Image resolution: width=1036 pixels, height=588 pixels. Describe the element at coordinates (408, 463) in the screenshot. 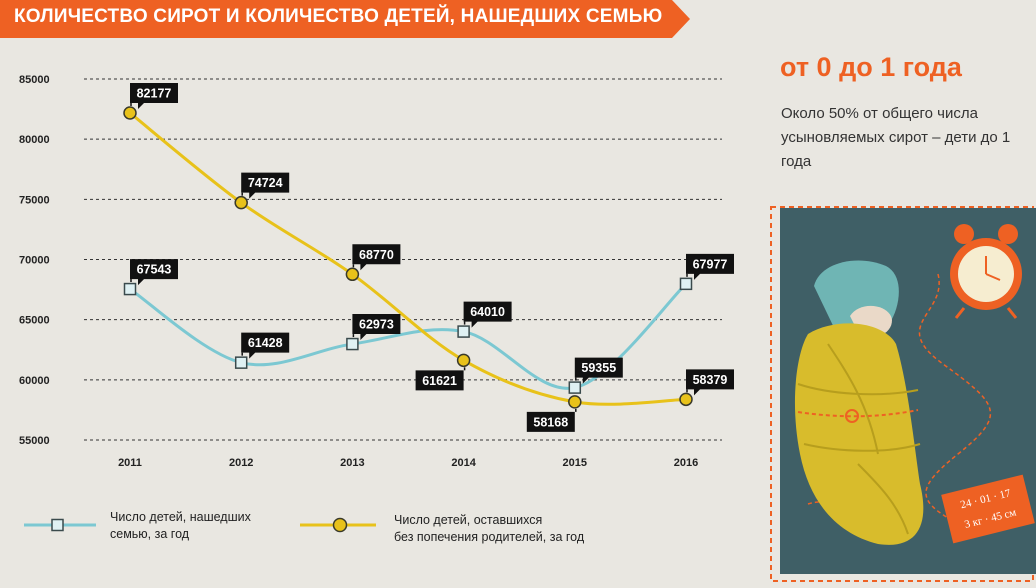

I see `x-axis-ticks: 2011 2012 2013 2014 2015 2016` at that location.